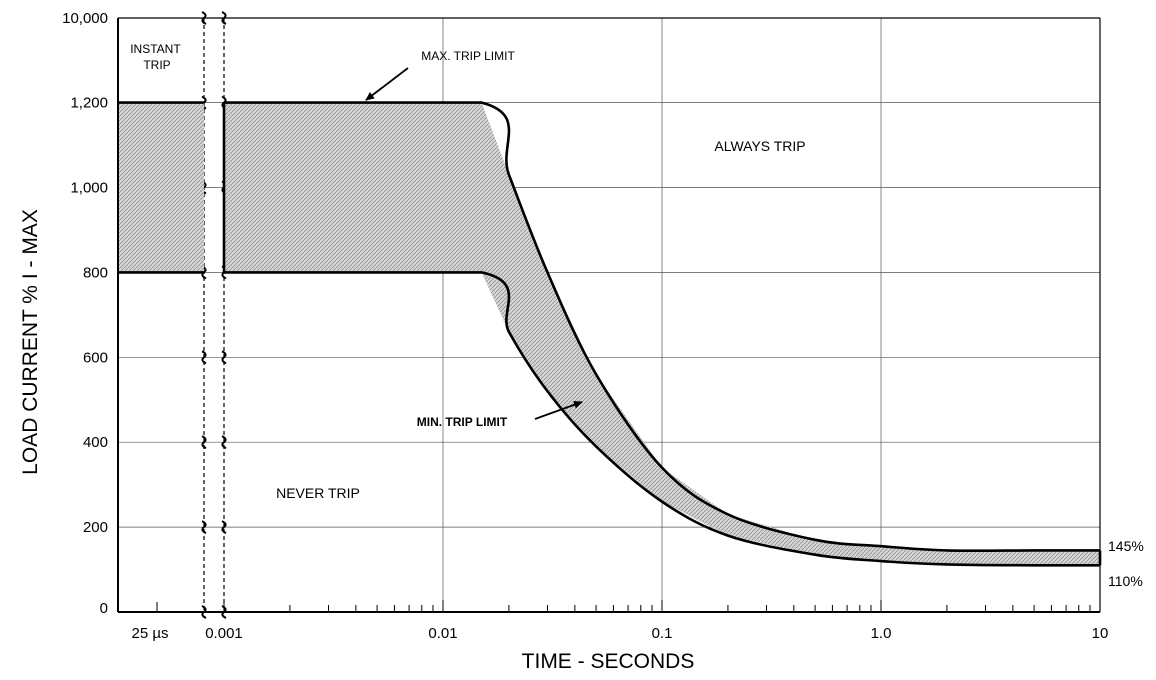  What do you see at coordinates (95, 527) in the screenshot?
I see `y-tick-label: 200` at bounding box center [95, 527].